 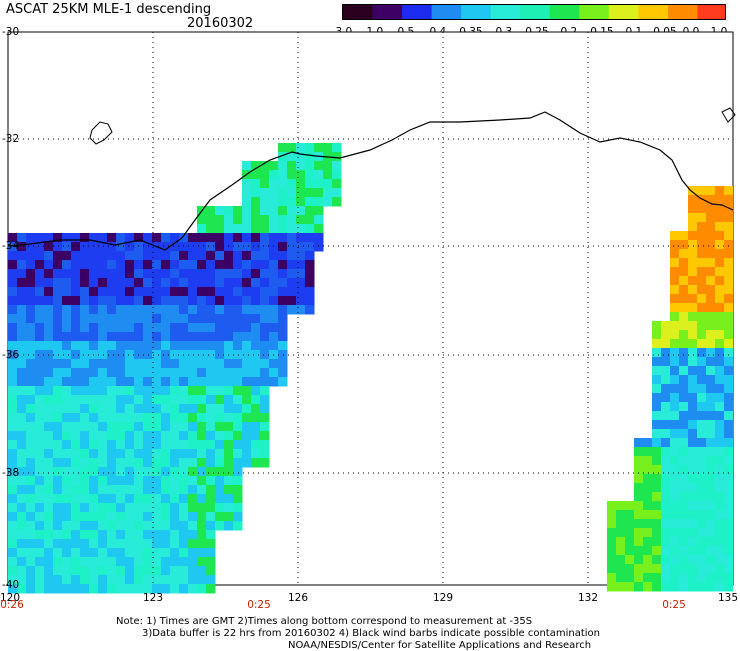 What do you see at coordinates (443, 598) in the screenshot?
I see `lon-label: 129` at bounding box center [443, 598].